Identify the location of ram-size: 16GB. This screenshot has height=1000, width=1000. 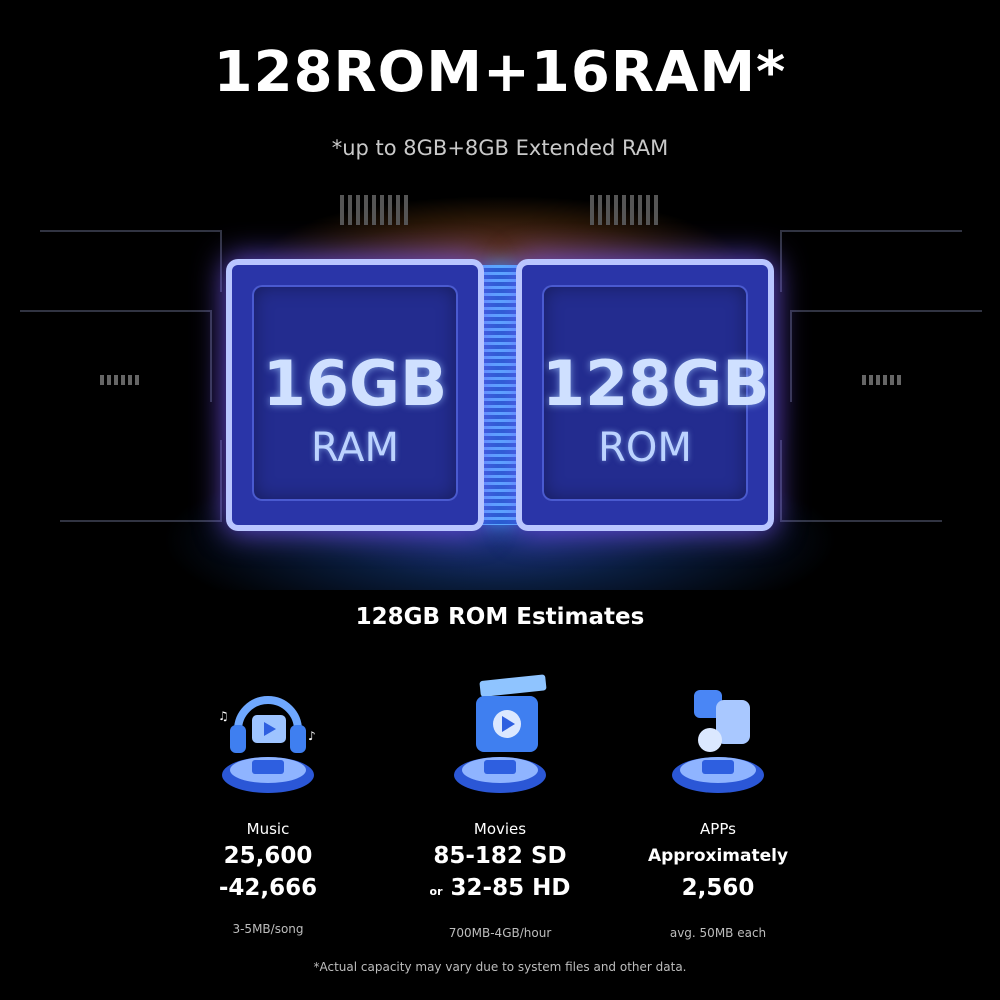
(355, 383).